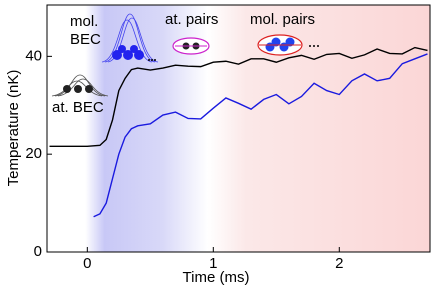 The image size is (435, 293). What do you see at coordinates (87, 263) in the screenshot?
I see `x-tick-label: 0` at bounding box center [87, 263].